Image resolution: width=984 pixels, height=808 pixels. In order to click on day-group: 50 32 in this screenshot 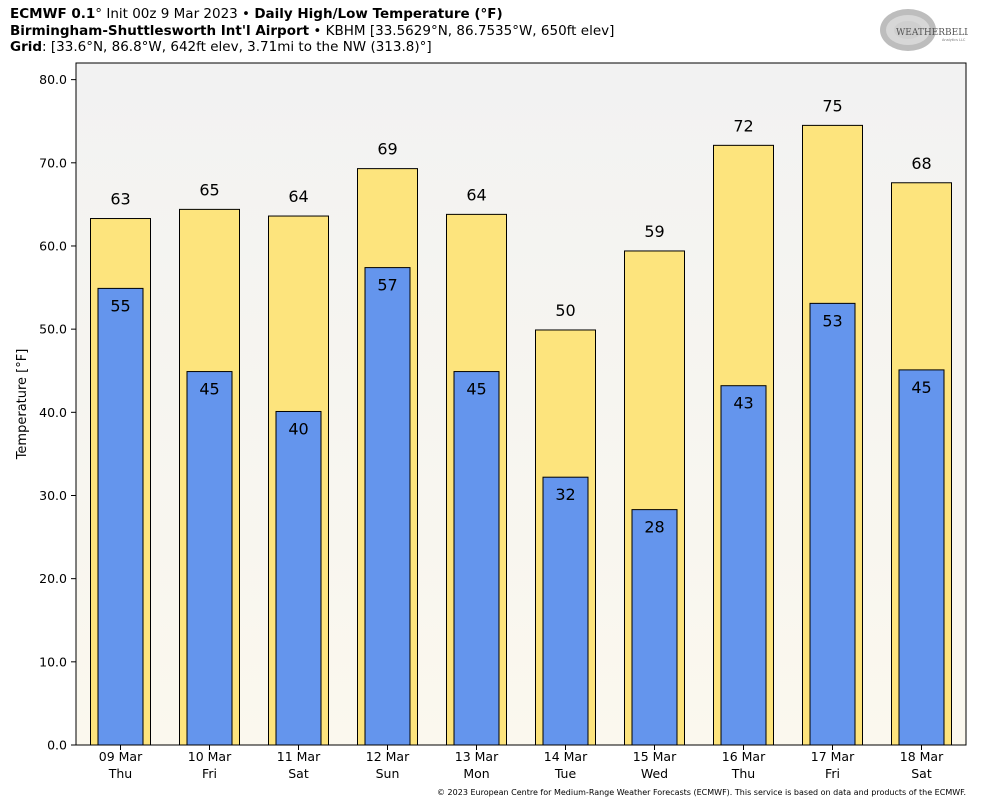, I will do `click(565, 523)`.